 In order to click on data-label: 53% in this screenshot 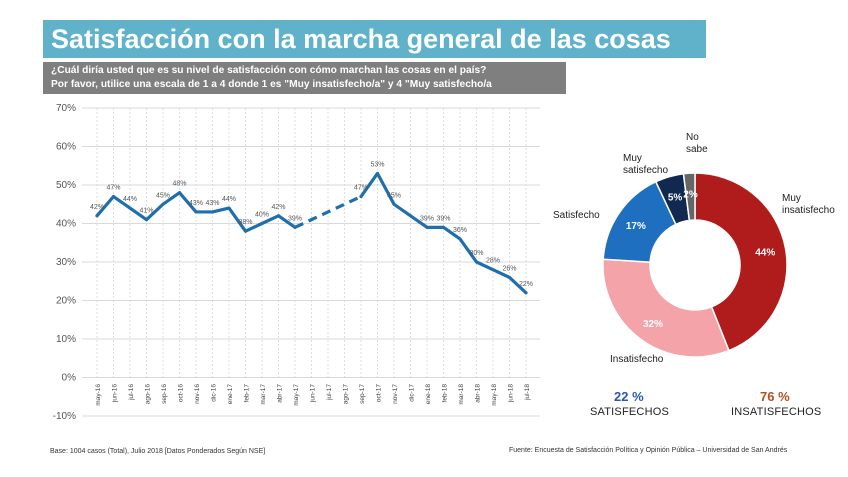, I will do `click(377, 164)`.